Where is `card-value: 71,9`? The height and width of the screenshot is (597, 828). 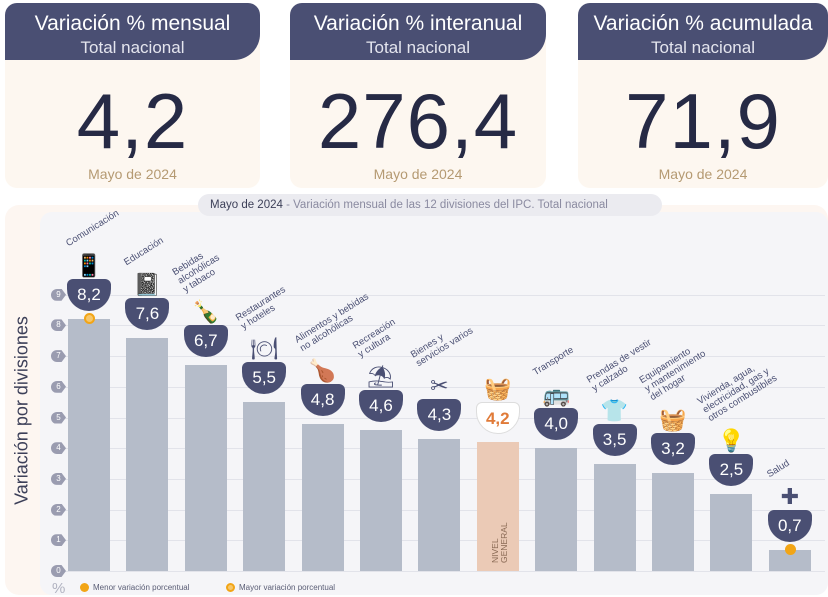
card-value: 71,9 is located at coordinates (703, 121).